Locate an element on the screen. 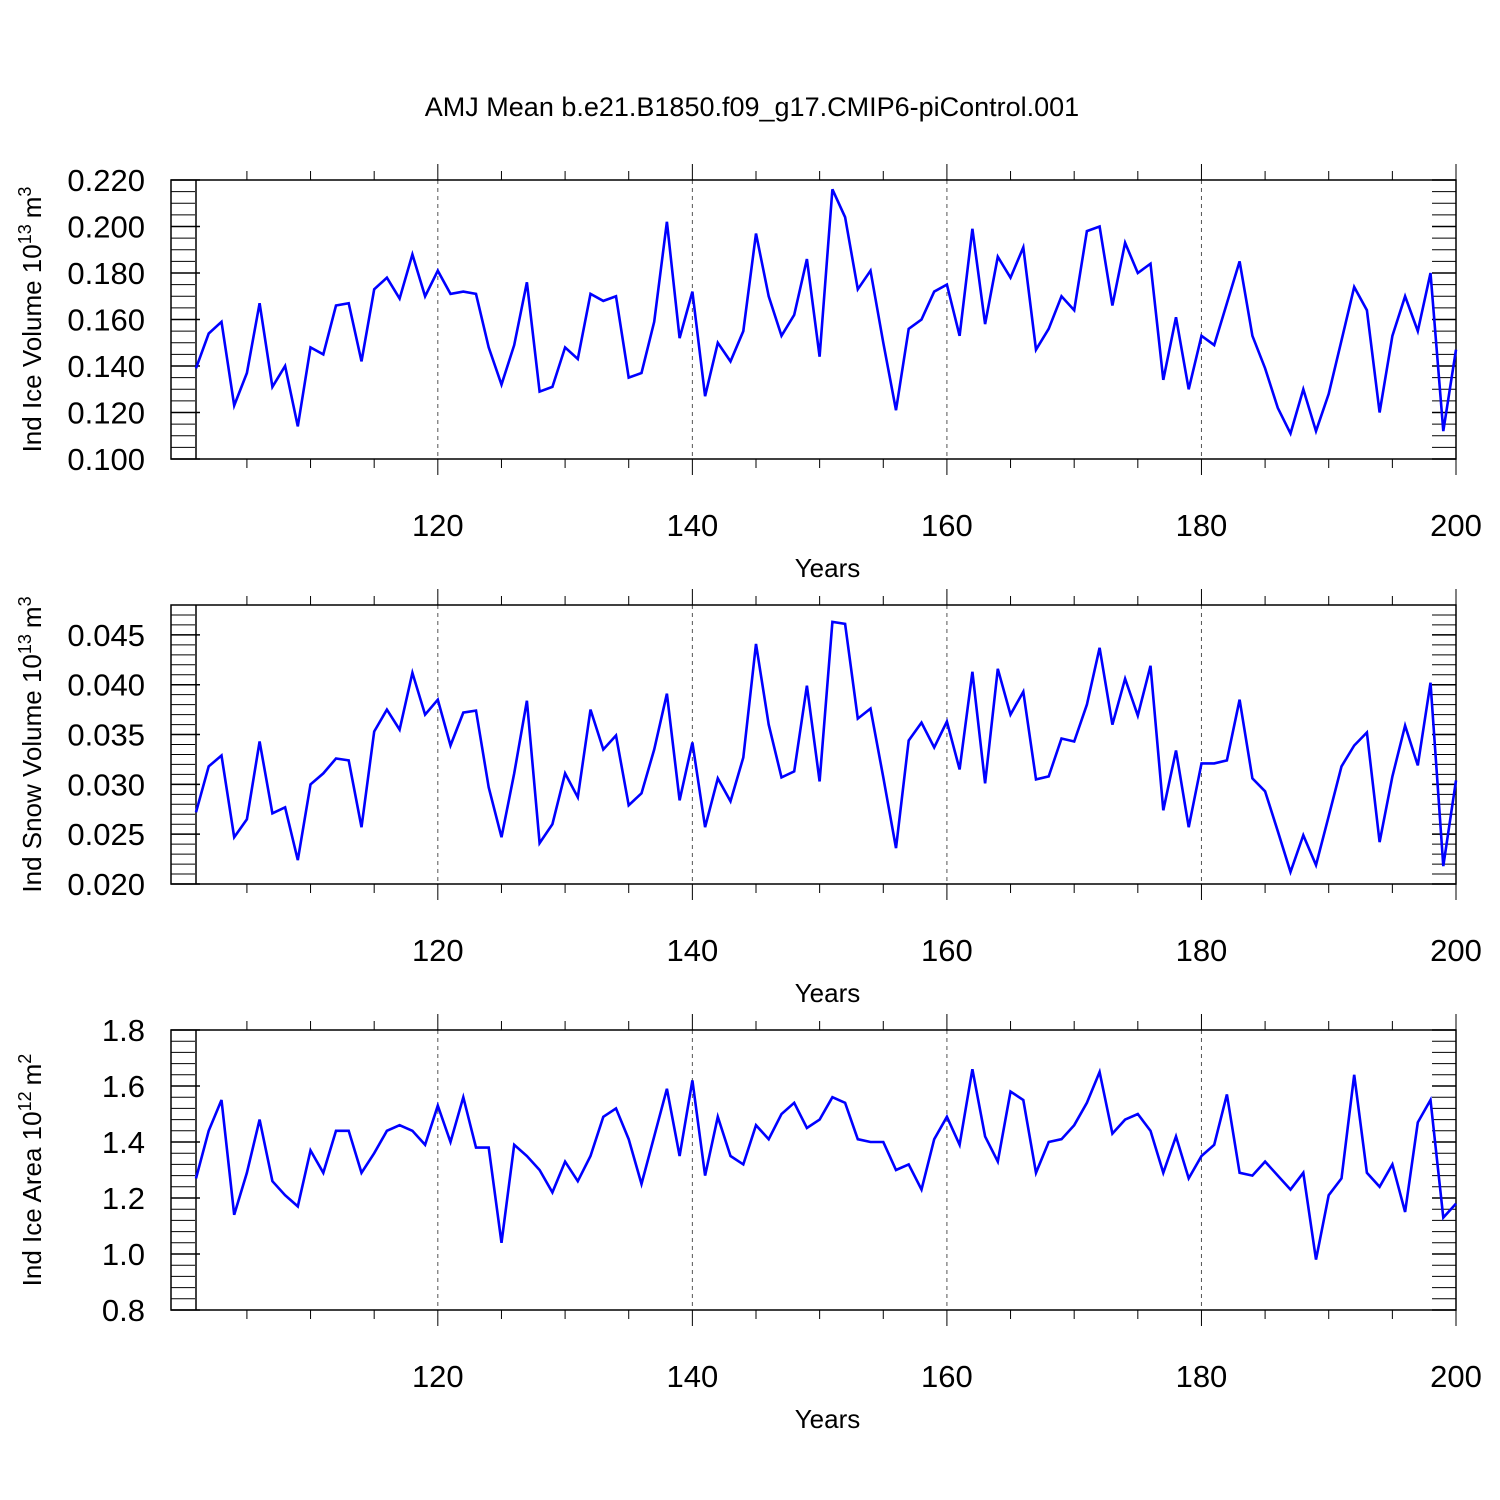 The image size is (1500, 1500). y-axis-title-ylabel-main: Ind Snow Volume 10 is located at coordinates (32, 773).